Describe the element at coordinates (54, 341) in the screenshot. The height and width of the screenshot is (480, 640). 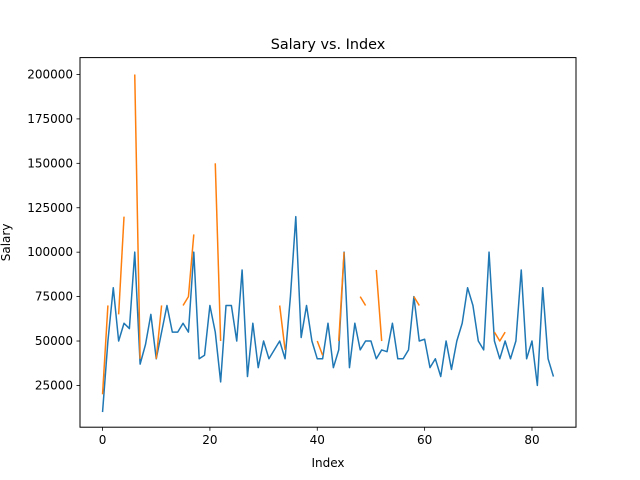
I see `y-tick-label: 50000` at that location.